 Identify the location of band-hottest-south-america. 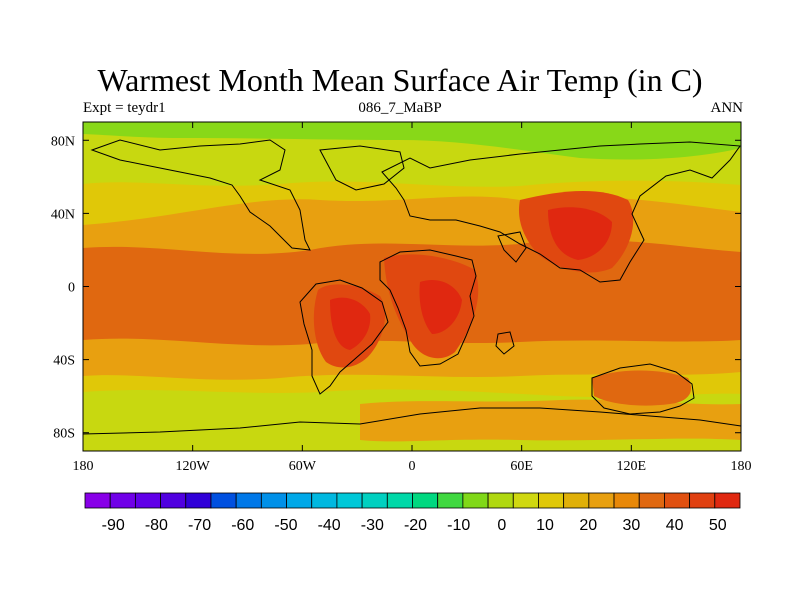
(350, 323).